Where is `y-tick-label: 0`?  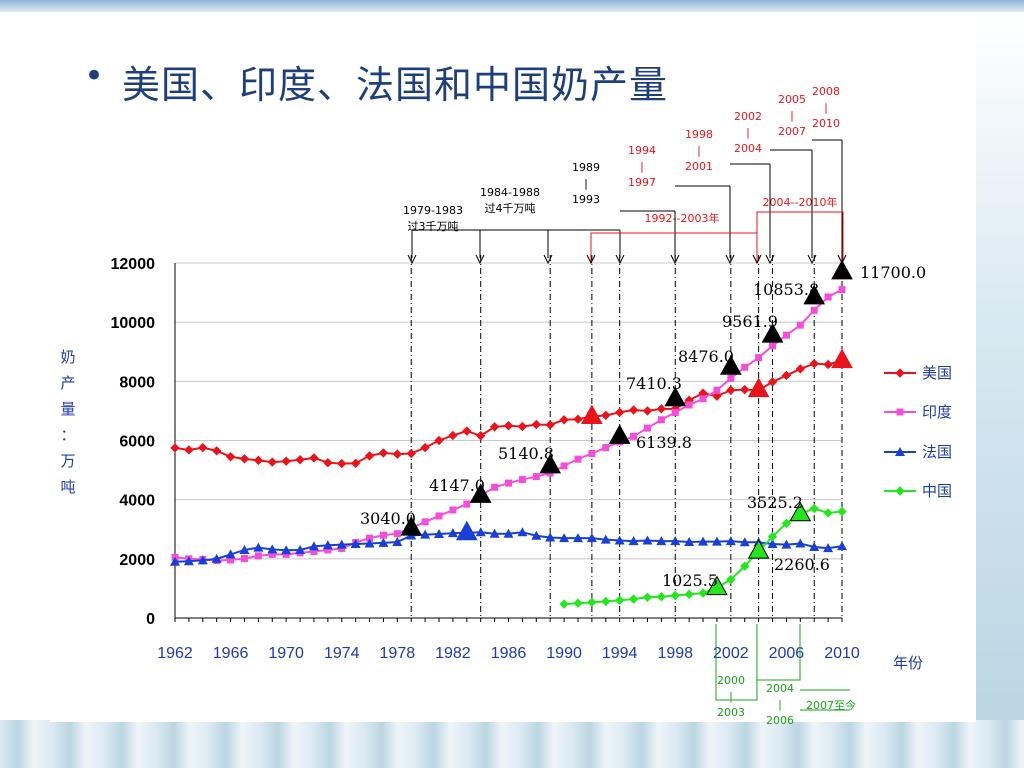
y-tick-label: 0 is located at coordinates (150, 619).